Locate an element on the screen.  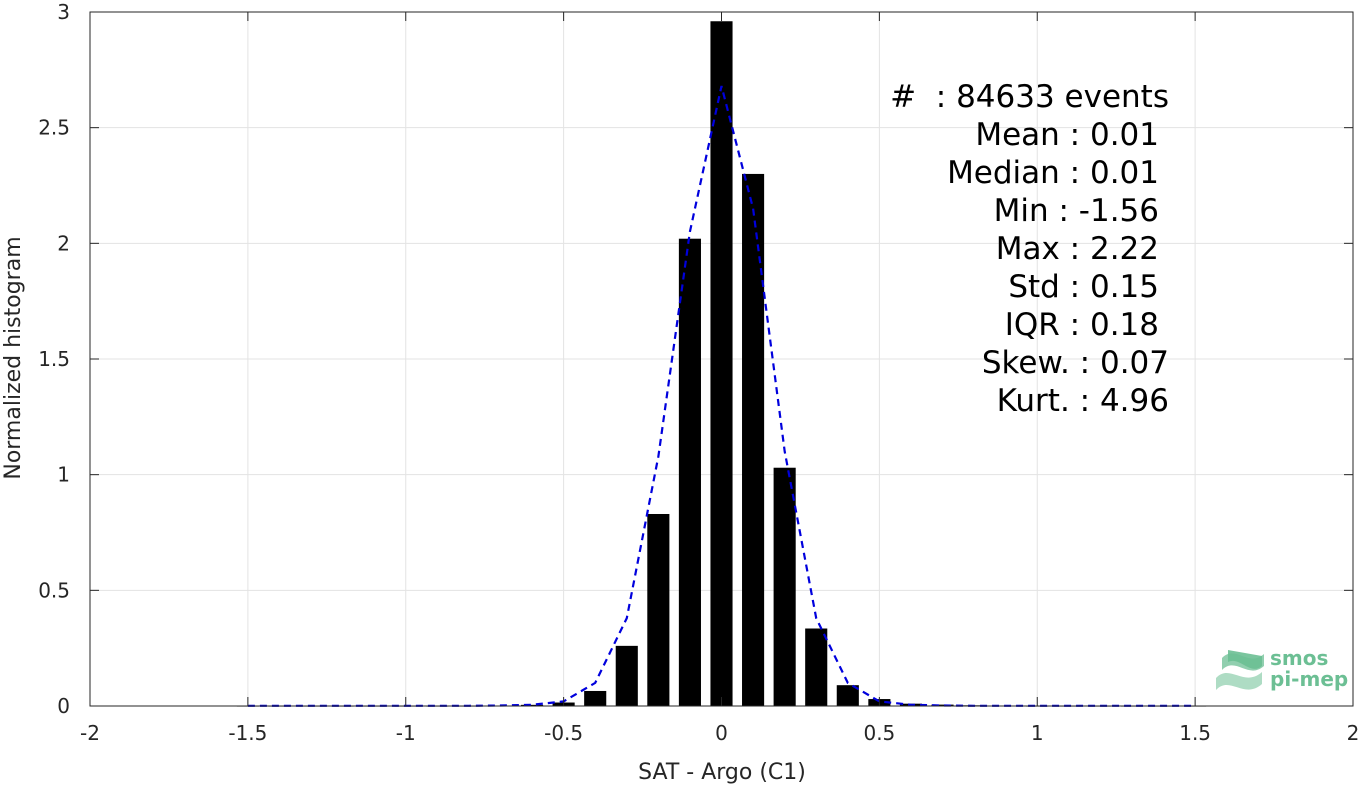
smos-pimep-logo: smos pi-mep is located at coordinates (1282, 668).